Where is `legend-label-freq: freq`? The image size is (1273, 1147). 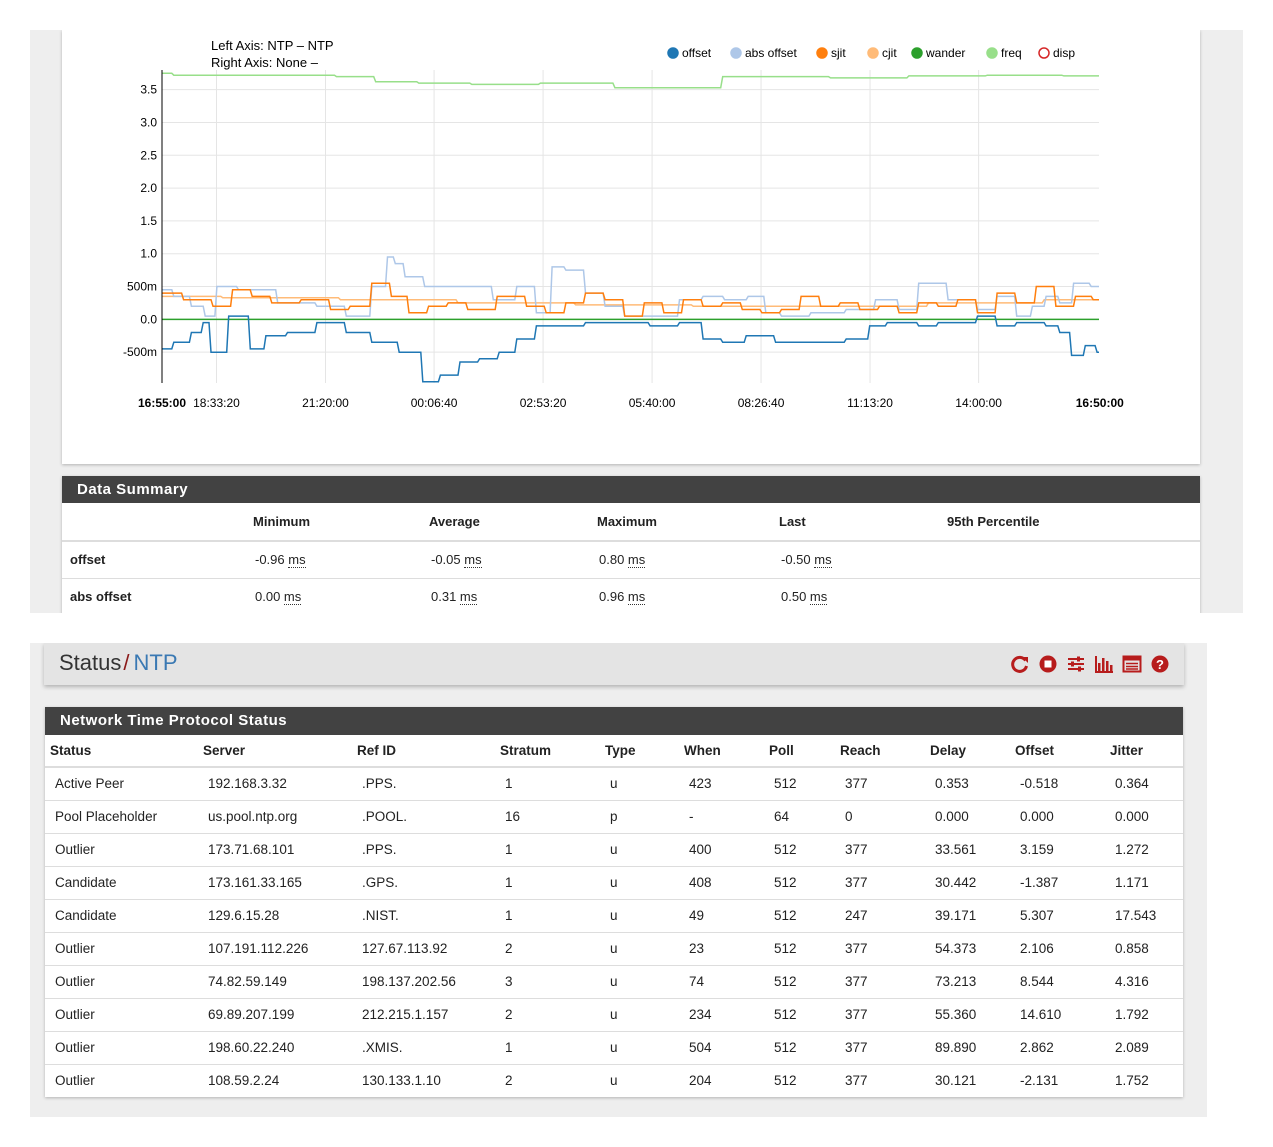
legend-label-freq: freq is located at coordinates (1011, 53).